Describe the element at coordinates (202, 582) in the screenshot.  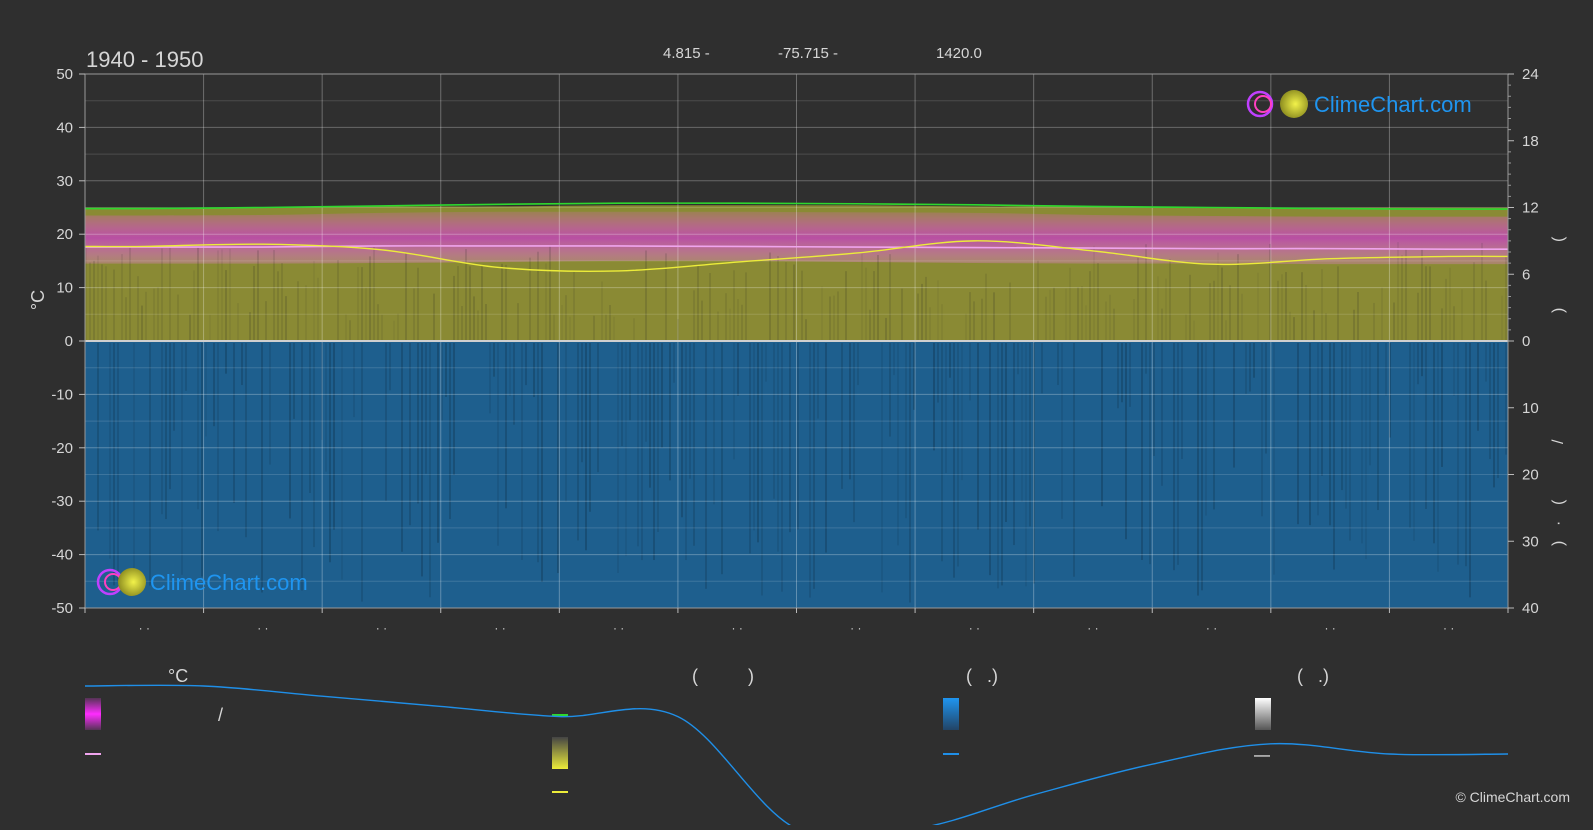
I see `brand-logo-bottom: ClimeChart.com` at that location.